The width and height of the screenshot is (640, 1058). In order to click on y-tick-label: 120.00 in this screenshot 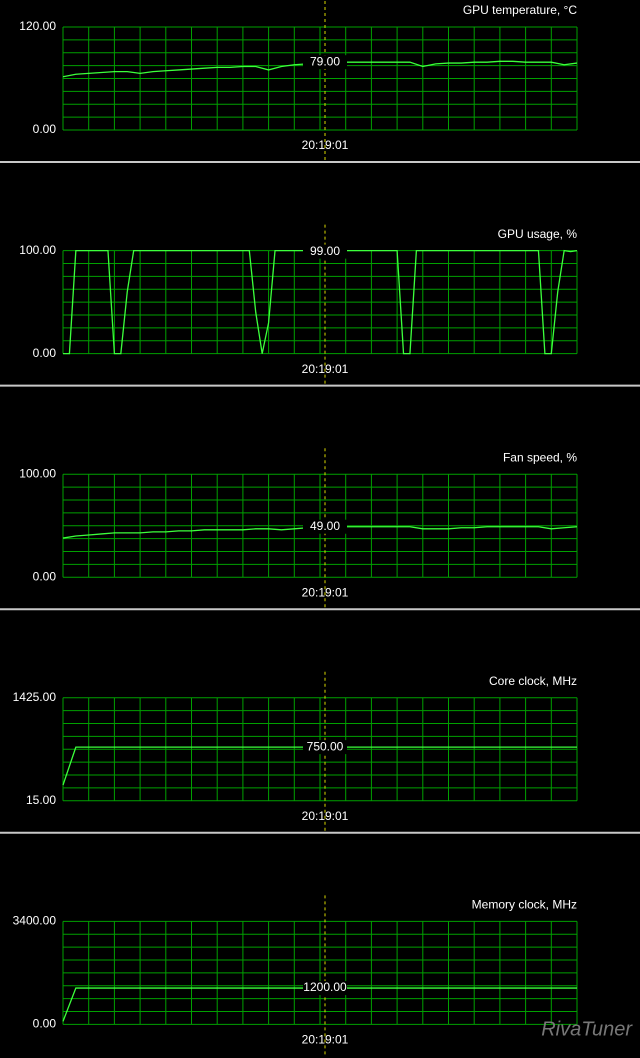, I will do `click(37, 26)`.